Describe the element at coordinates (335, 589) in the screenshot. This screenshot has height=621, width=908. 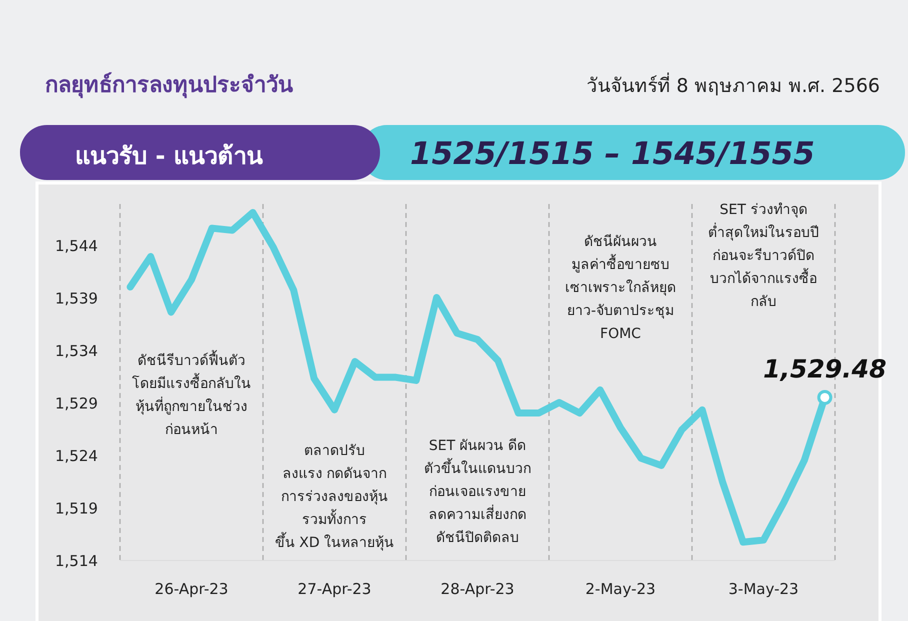
I see `x-tick-label: 27-Apr-23` at that location.